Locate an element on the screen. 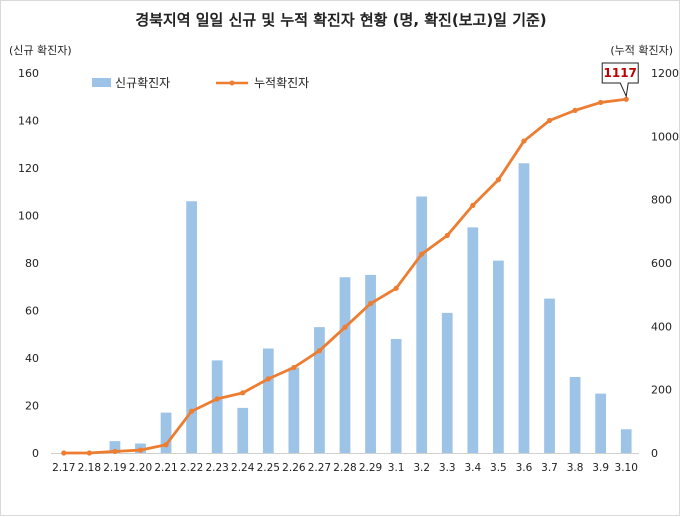  right-axis: 0 200 400 600 800 1000 1200 is located at coordinates (665, 263).